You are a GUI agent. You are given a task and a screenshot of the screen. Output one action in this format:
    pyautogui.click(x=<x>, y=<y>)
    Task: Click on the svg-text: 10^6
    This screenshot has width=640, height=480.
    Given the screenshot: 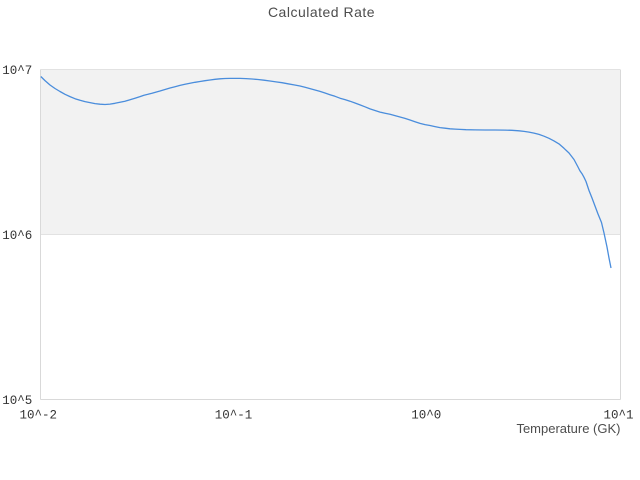 What is the action you would take?
    pyautogui.click(x=17, y=236)
    